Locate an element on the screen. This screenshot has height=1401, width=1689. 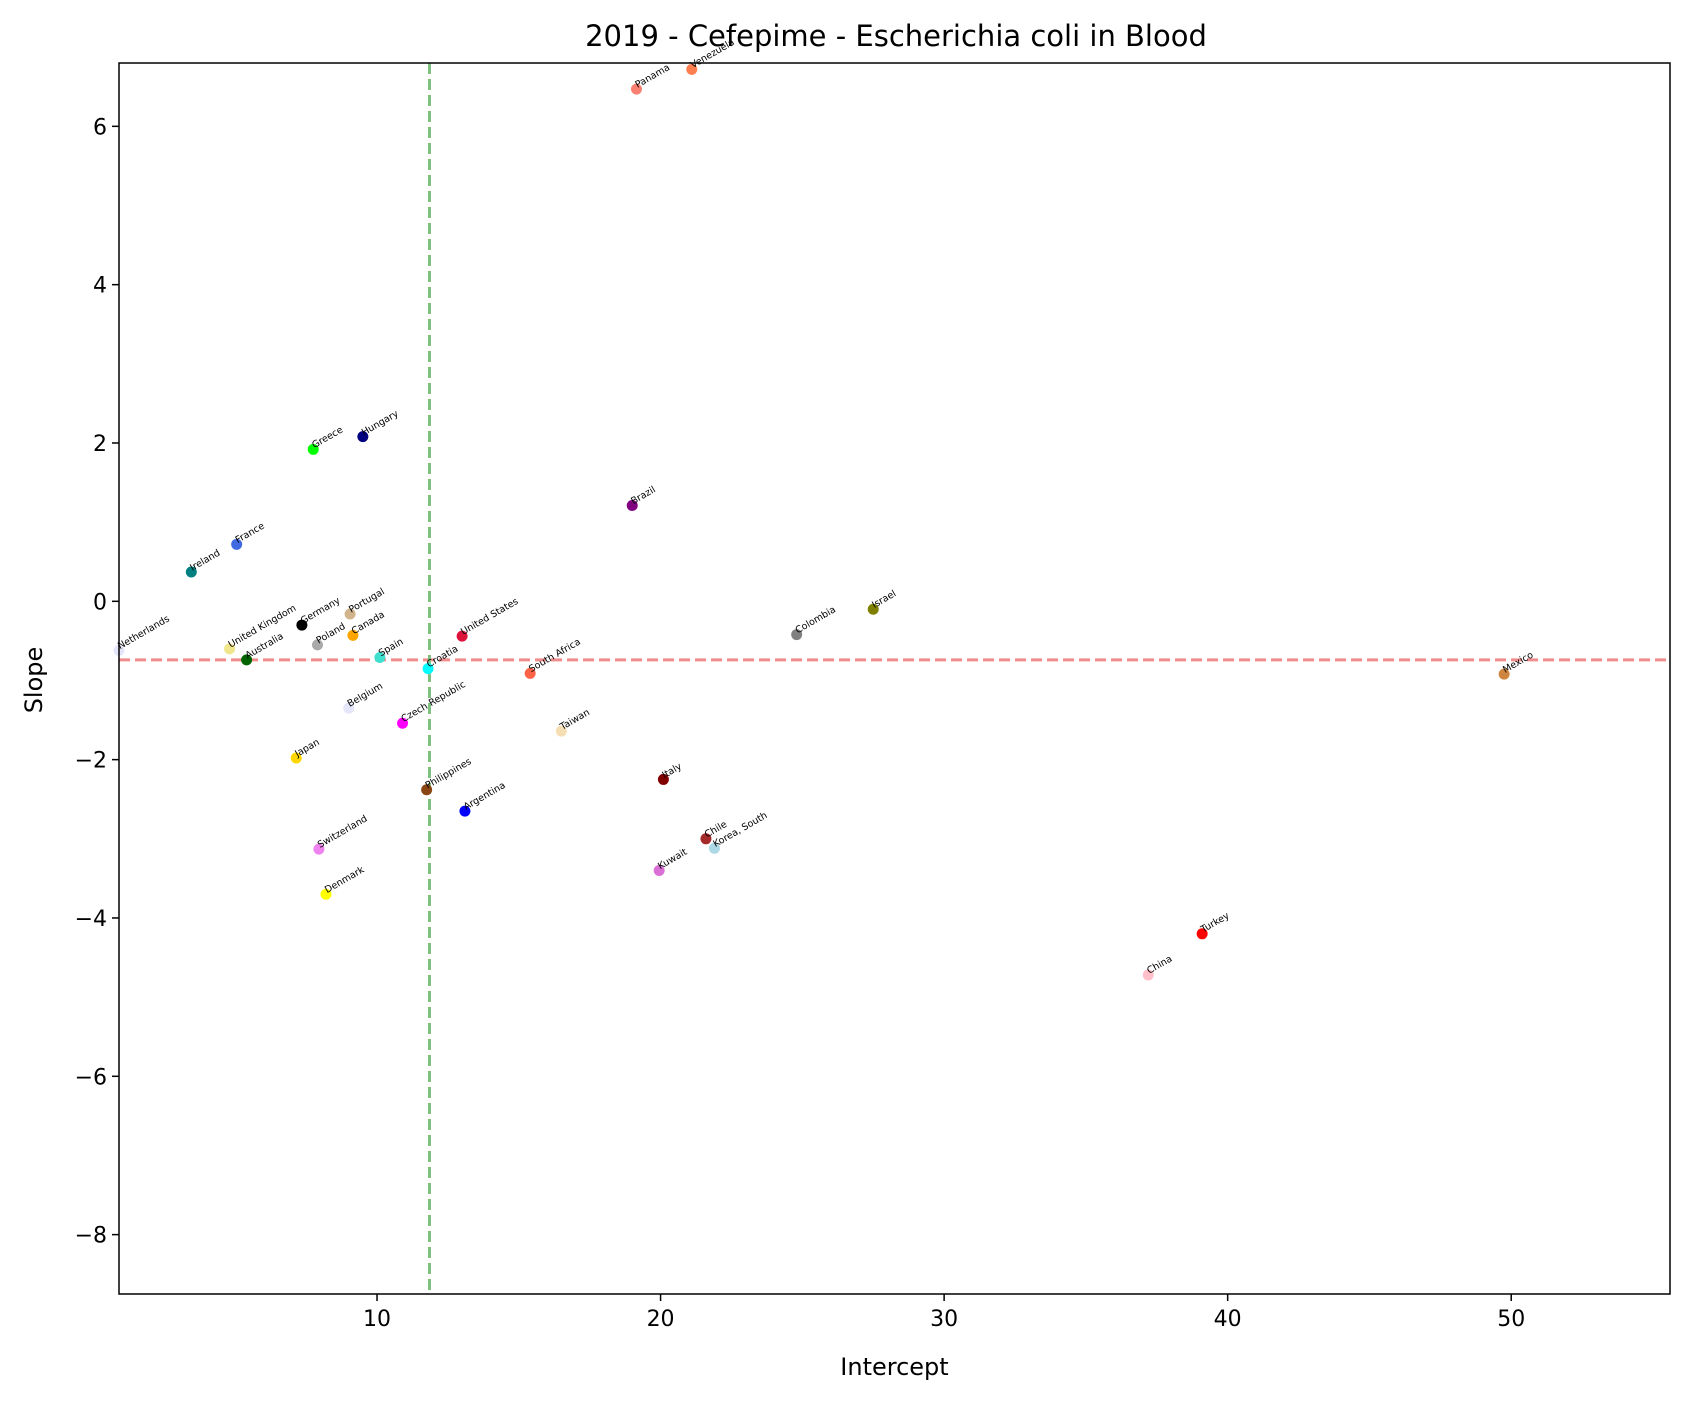
y-tick-label: −2 is located at coordinates (91, 761).